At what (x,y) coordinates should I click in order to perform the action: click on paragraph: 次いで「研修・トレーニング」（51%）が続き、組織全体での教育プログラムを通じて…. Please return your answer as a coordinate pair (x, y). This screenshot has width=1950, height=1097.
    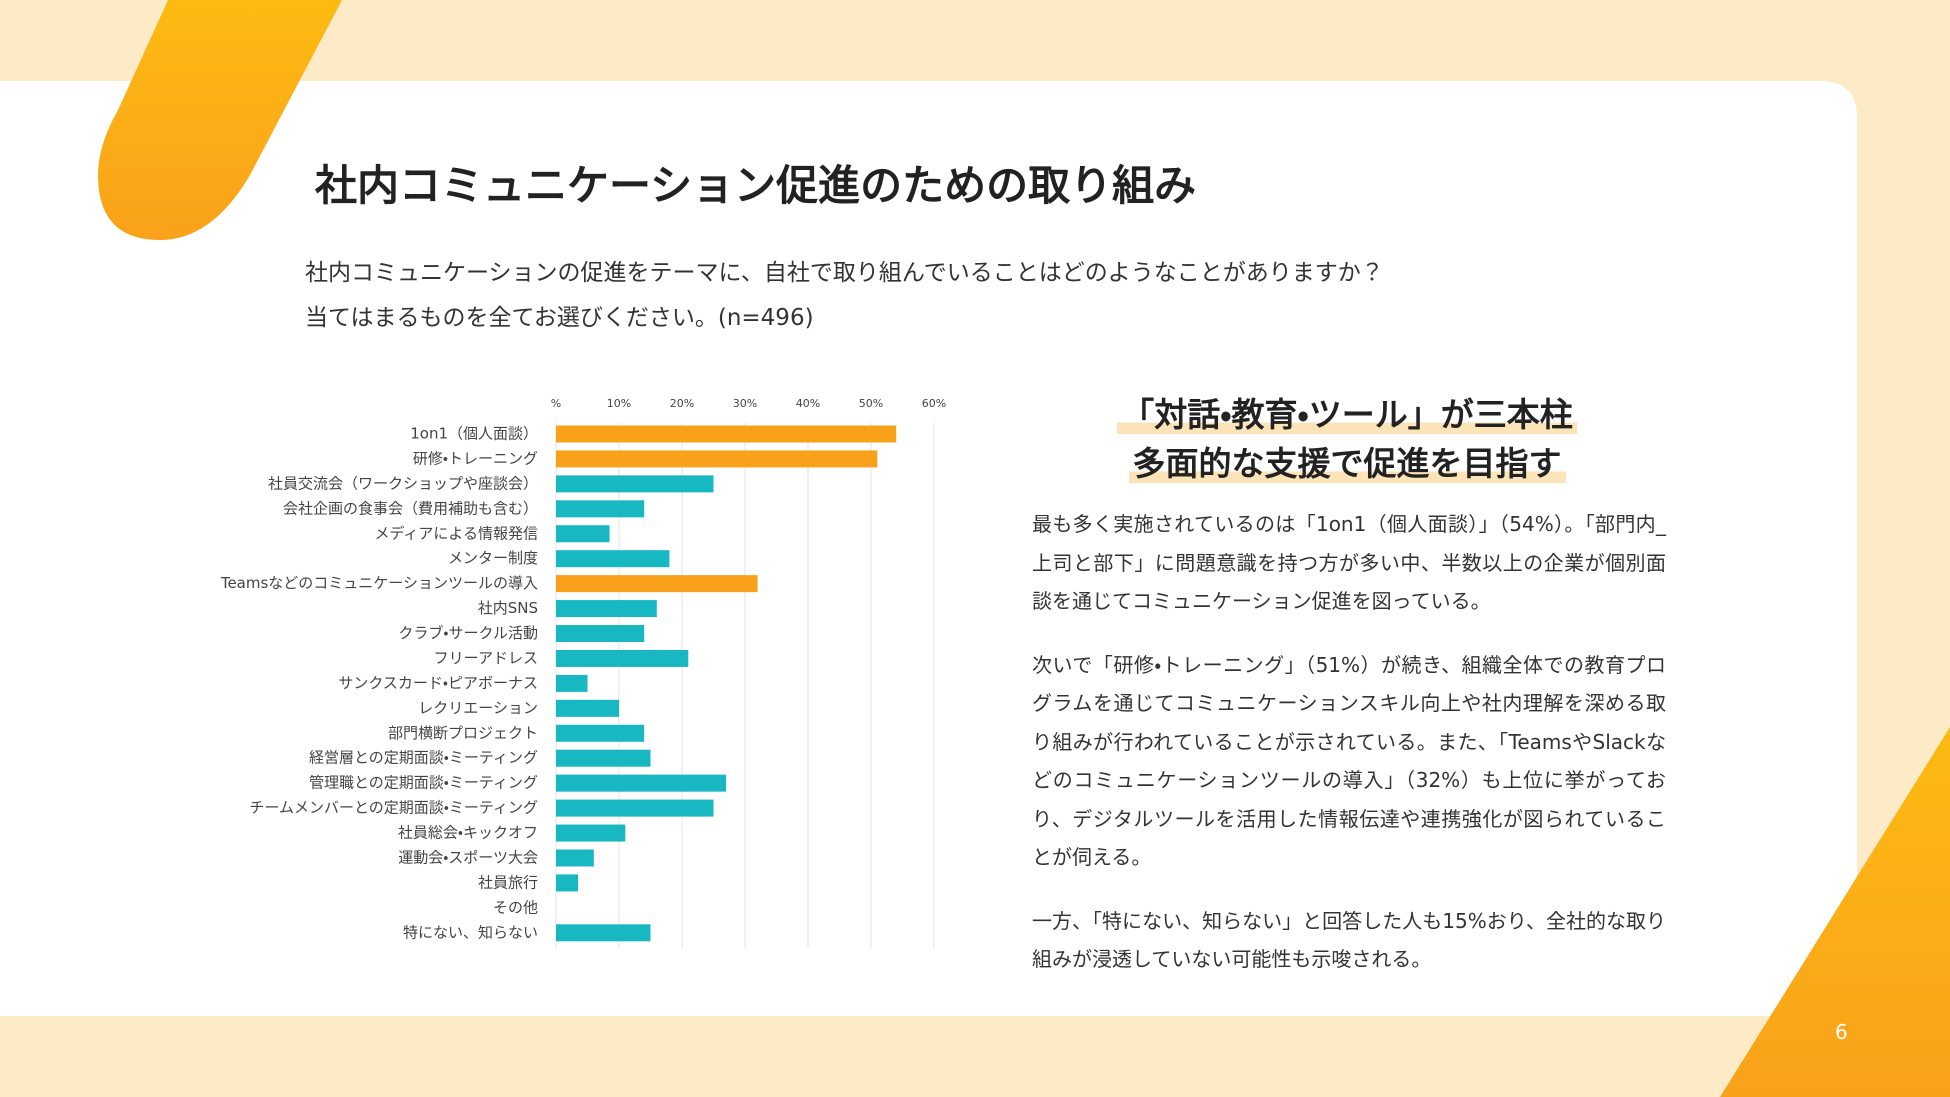
    Looking at the image, I should click on (1349, 761).